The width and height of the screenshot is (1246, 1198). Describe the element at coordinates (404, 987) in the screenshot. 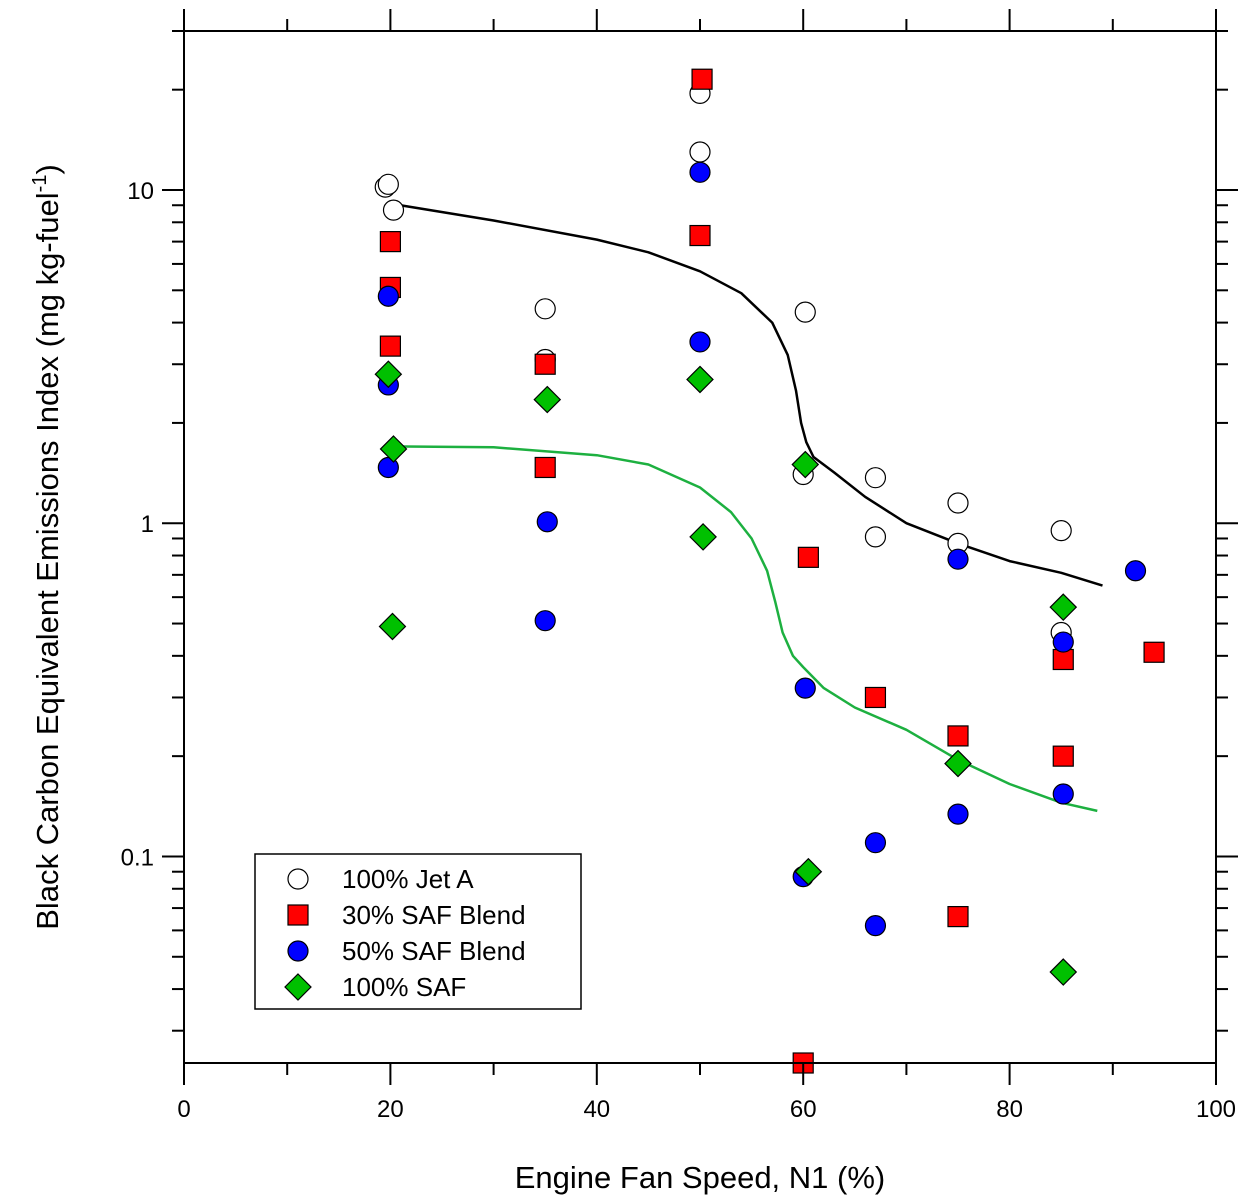

I see `legend-label: 100% SAF` at that location.